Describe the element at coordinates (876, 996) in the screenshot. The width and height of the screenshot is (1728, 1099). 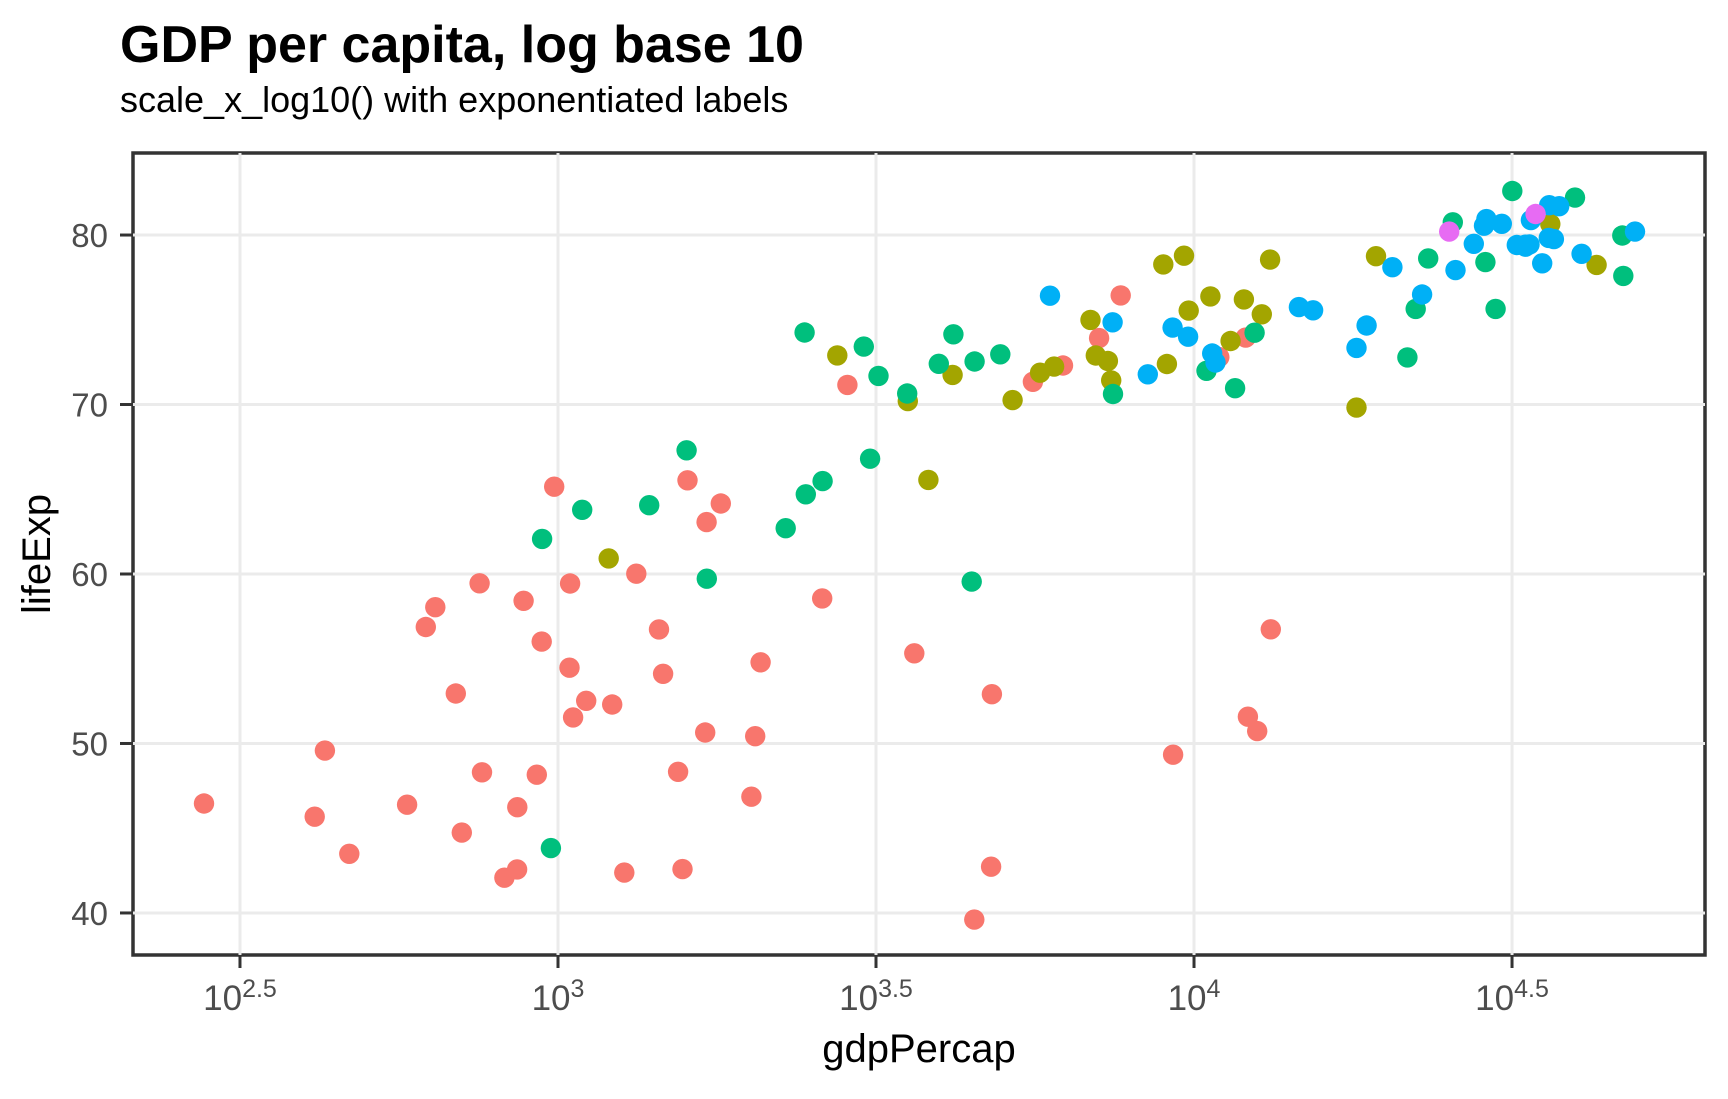
I see `x-tick-labels: 102.5 103 103.5 104 104.5` at that location.